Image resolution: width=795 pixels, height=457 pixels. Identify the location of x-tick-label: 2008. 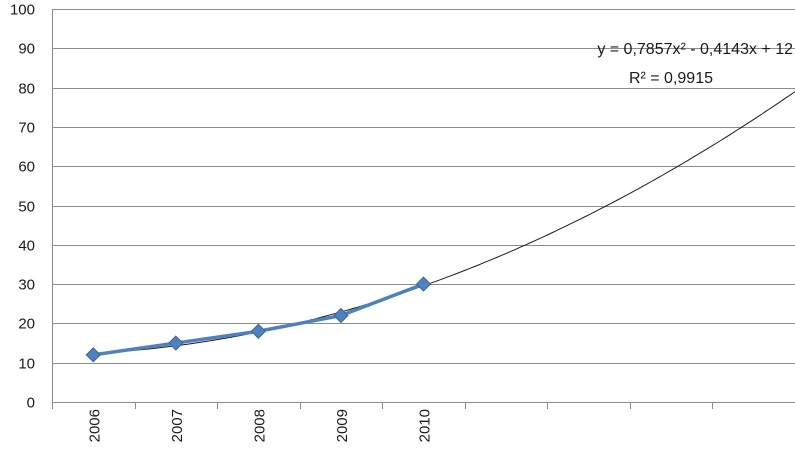
(259, 425).